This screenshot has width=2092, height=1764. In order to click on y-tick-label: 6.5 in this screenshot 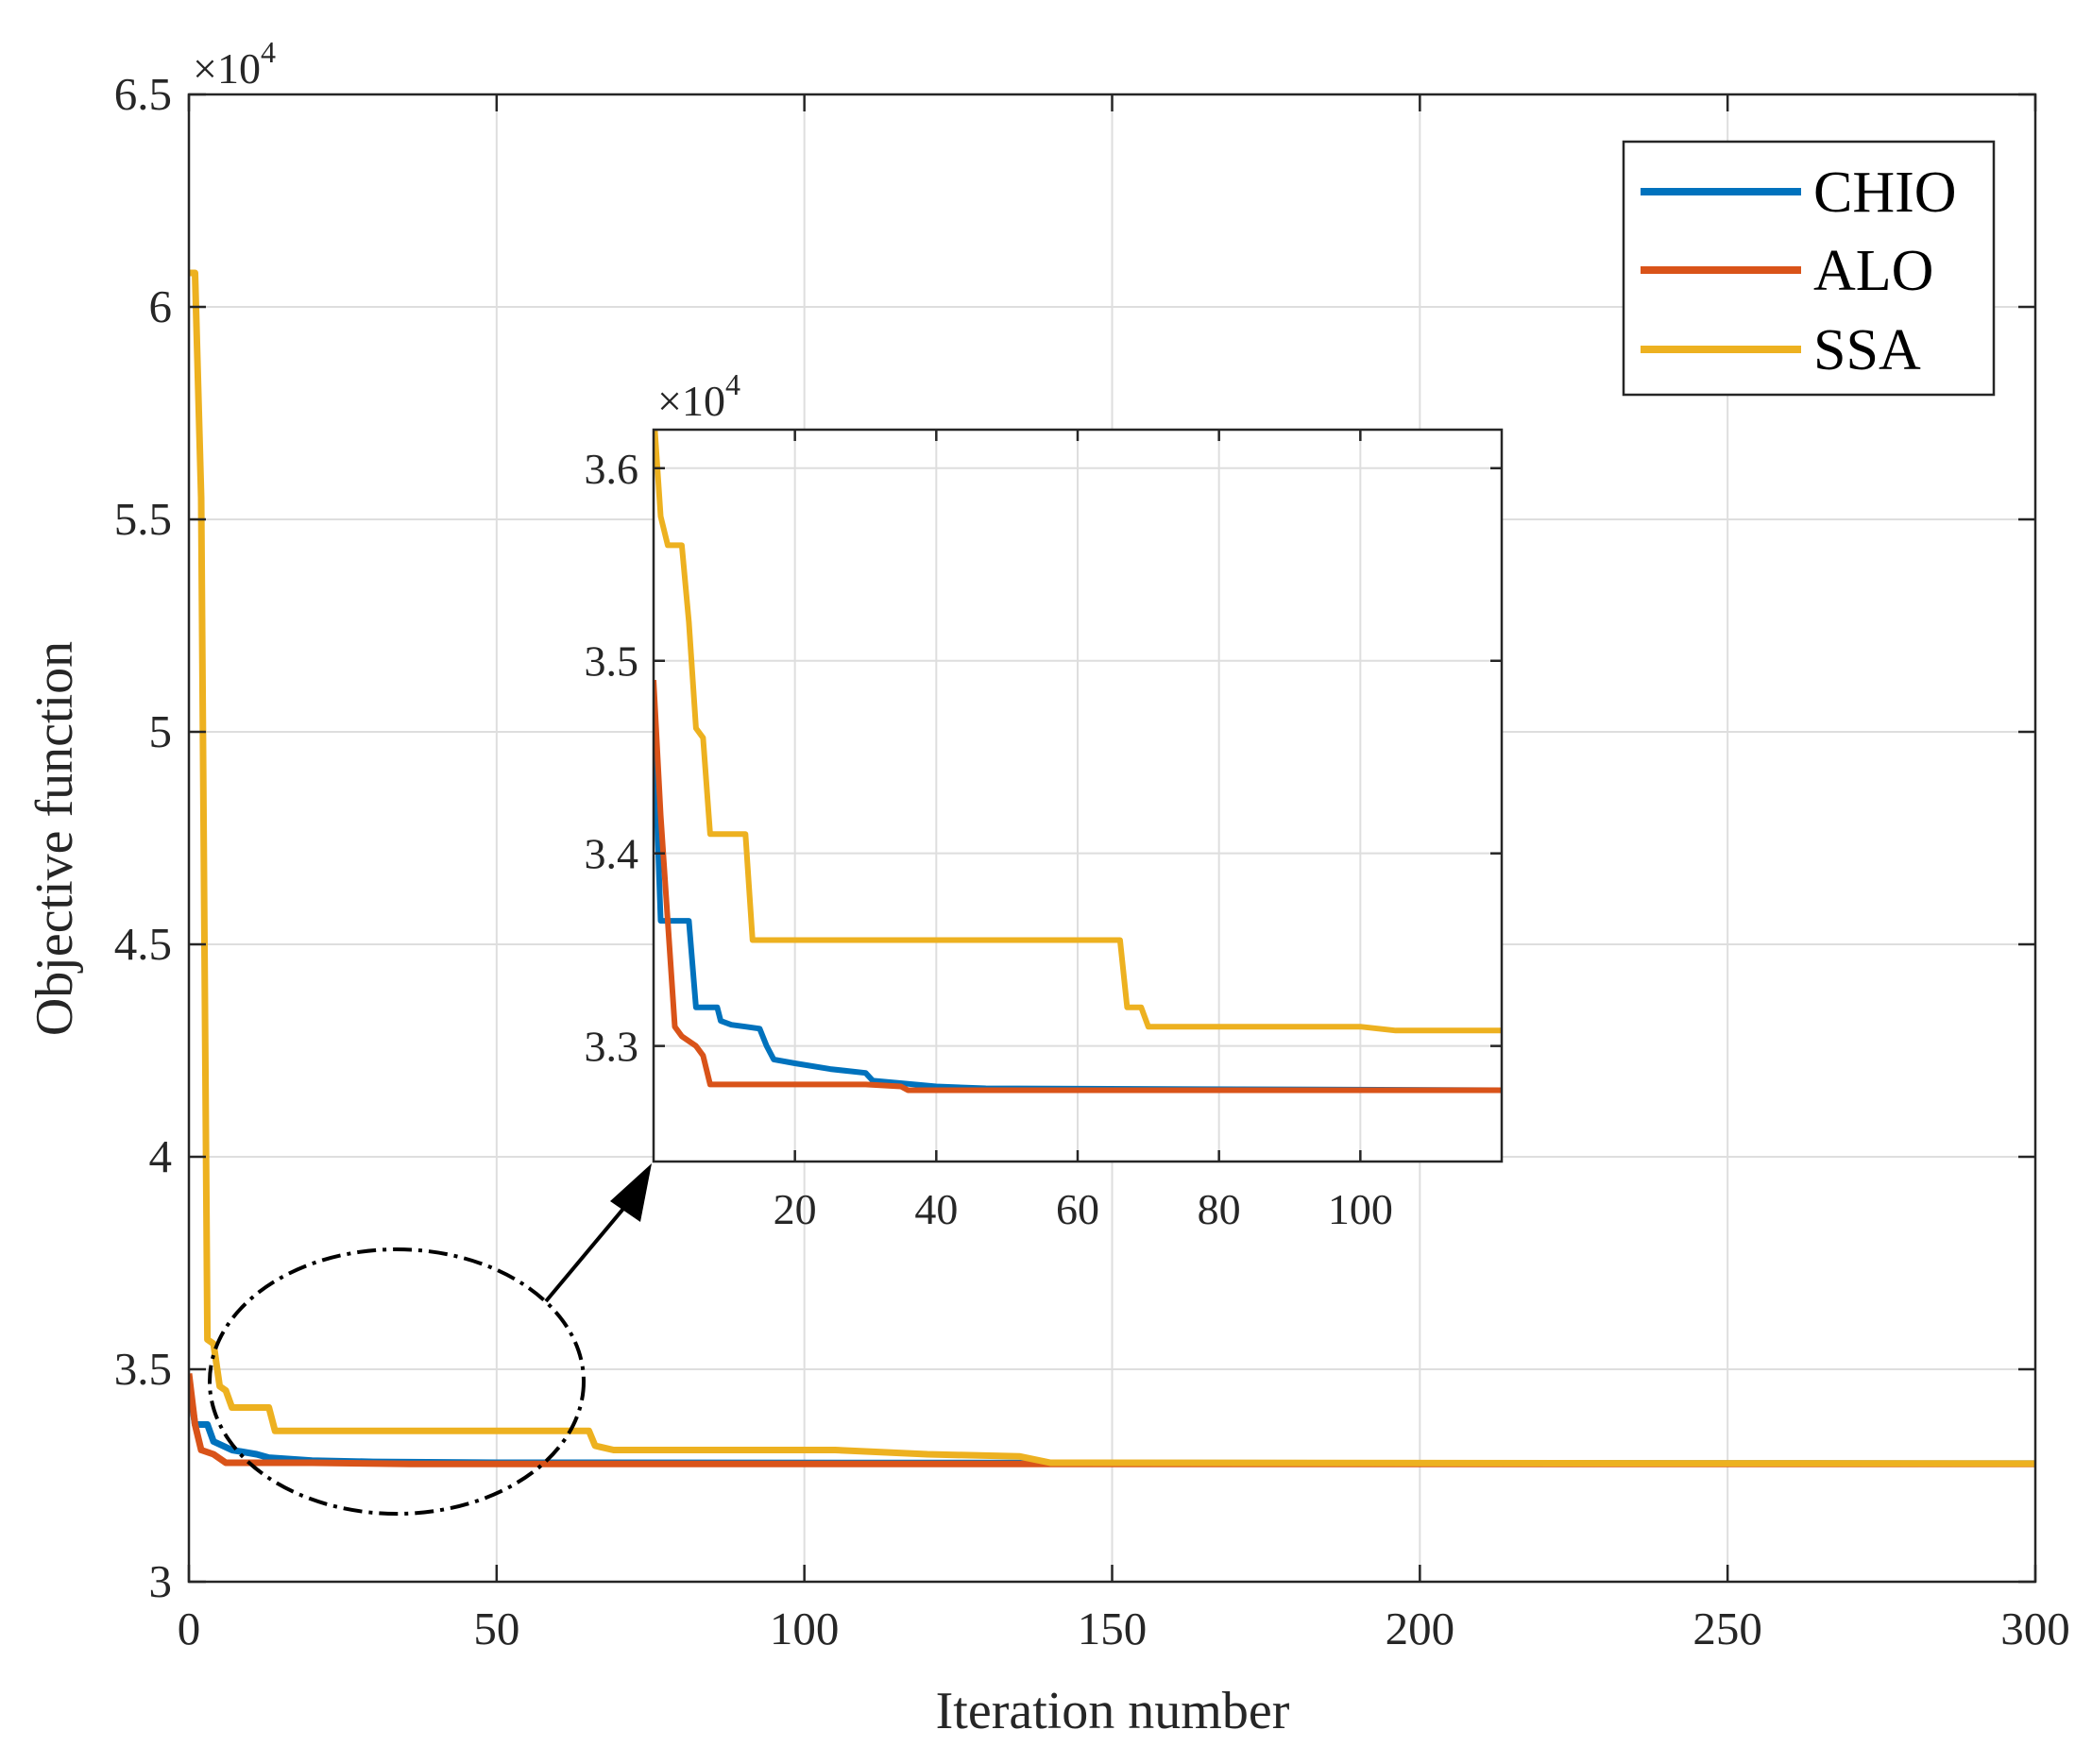, I will do `click(143, 94)`.